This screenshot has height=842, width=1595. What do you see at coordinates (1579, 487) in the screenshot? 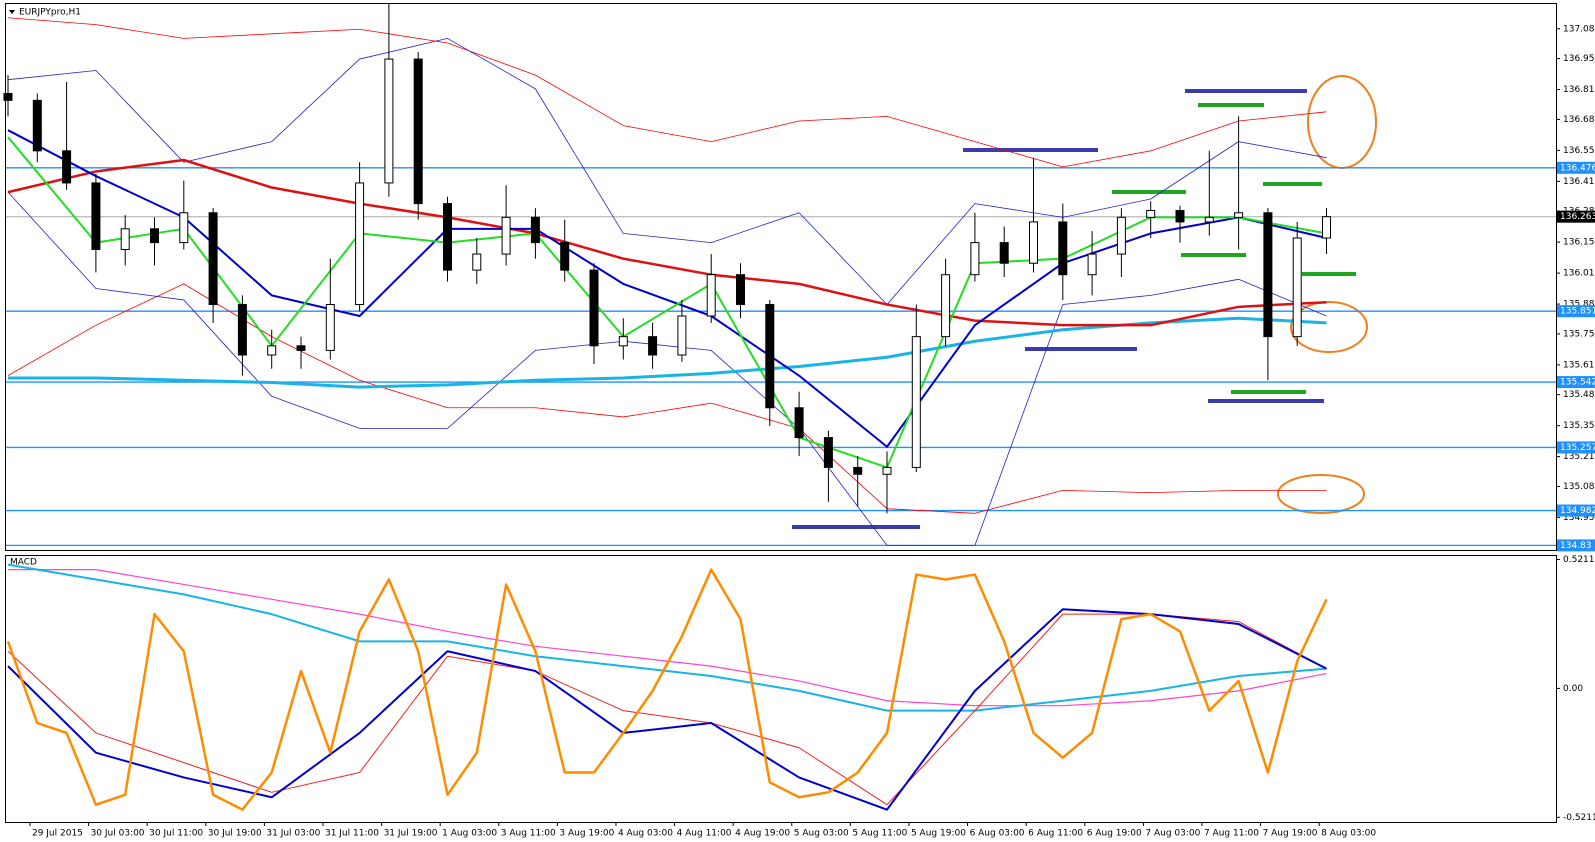
I see `y-tick-label: 135.087` at bounding box center [1579, 487].